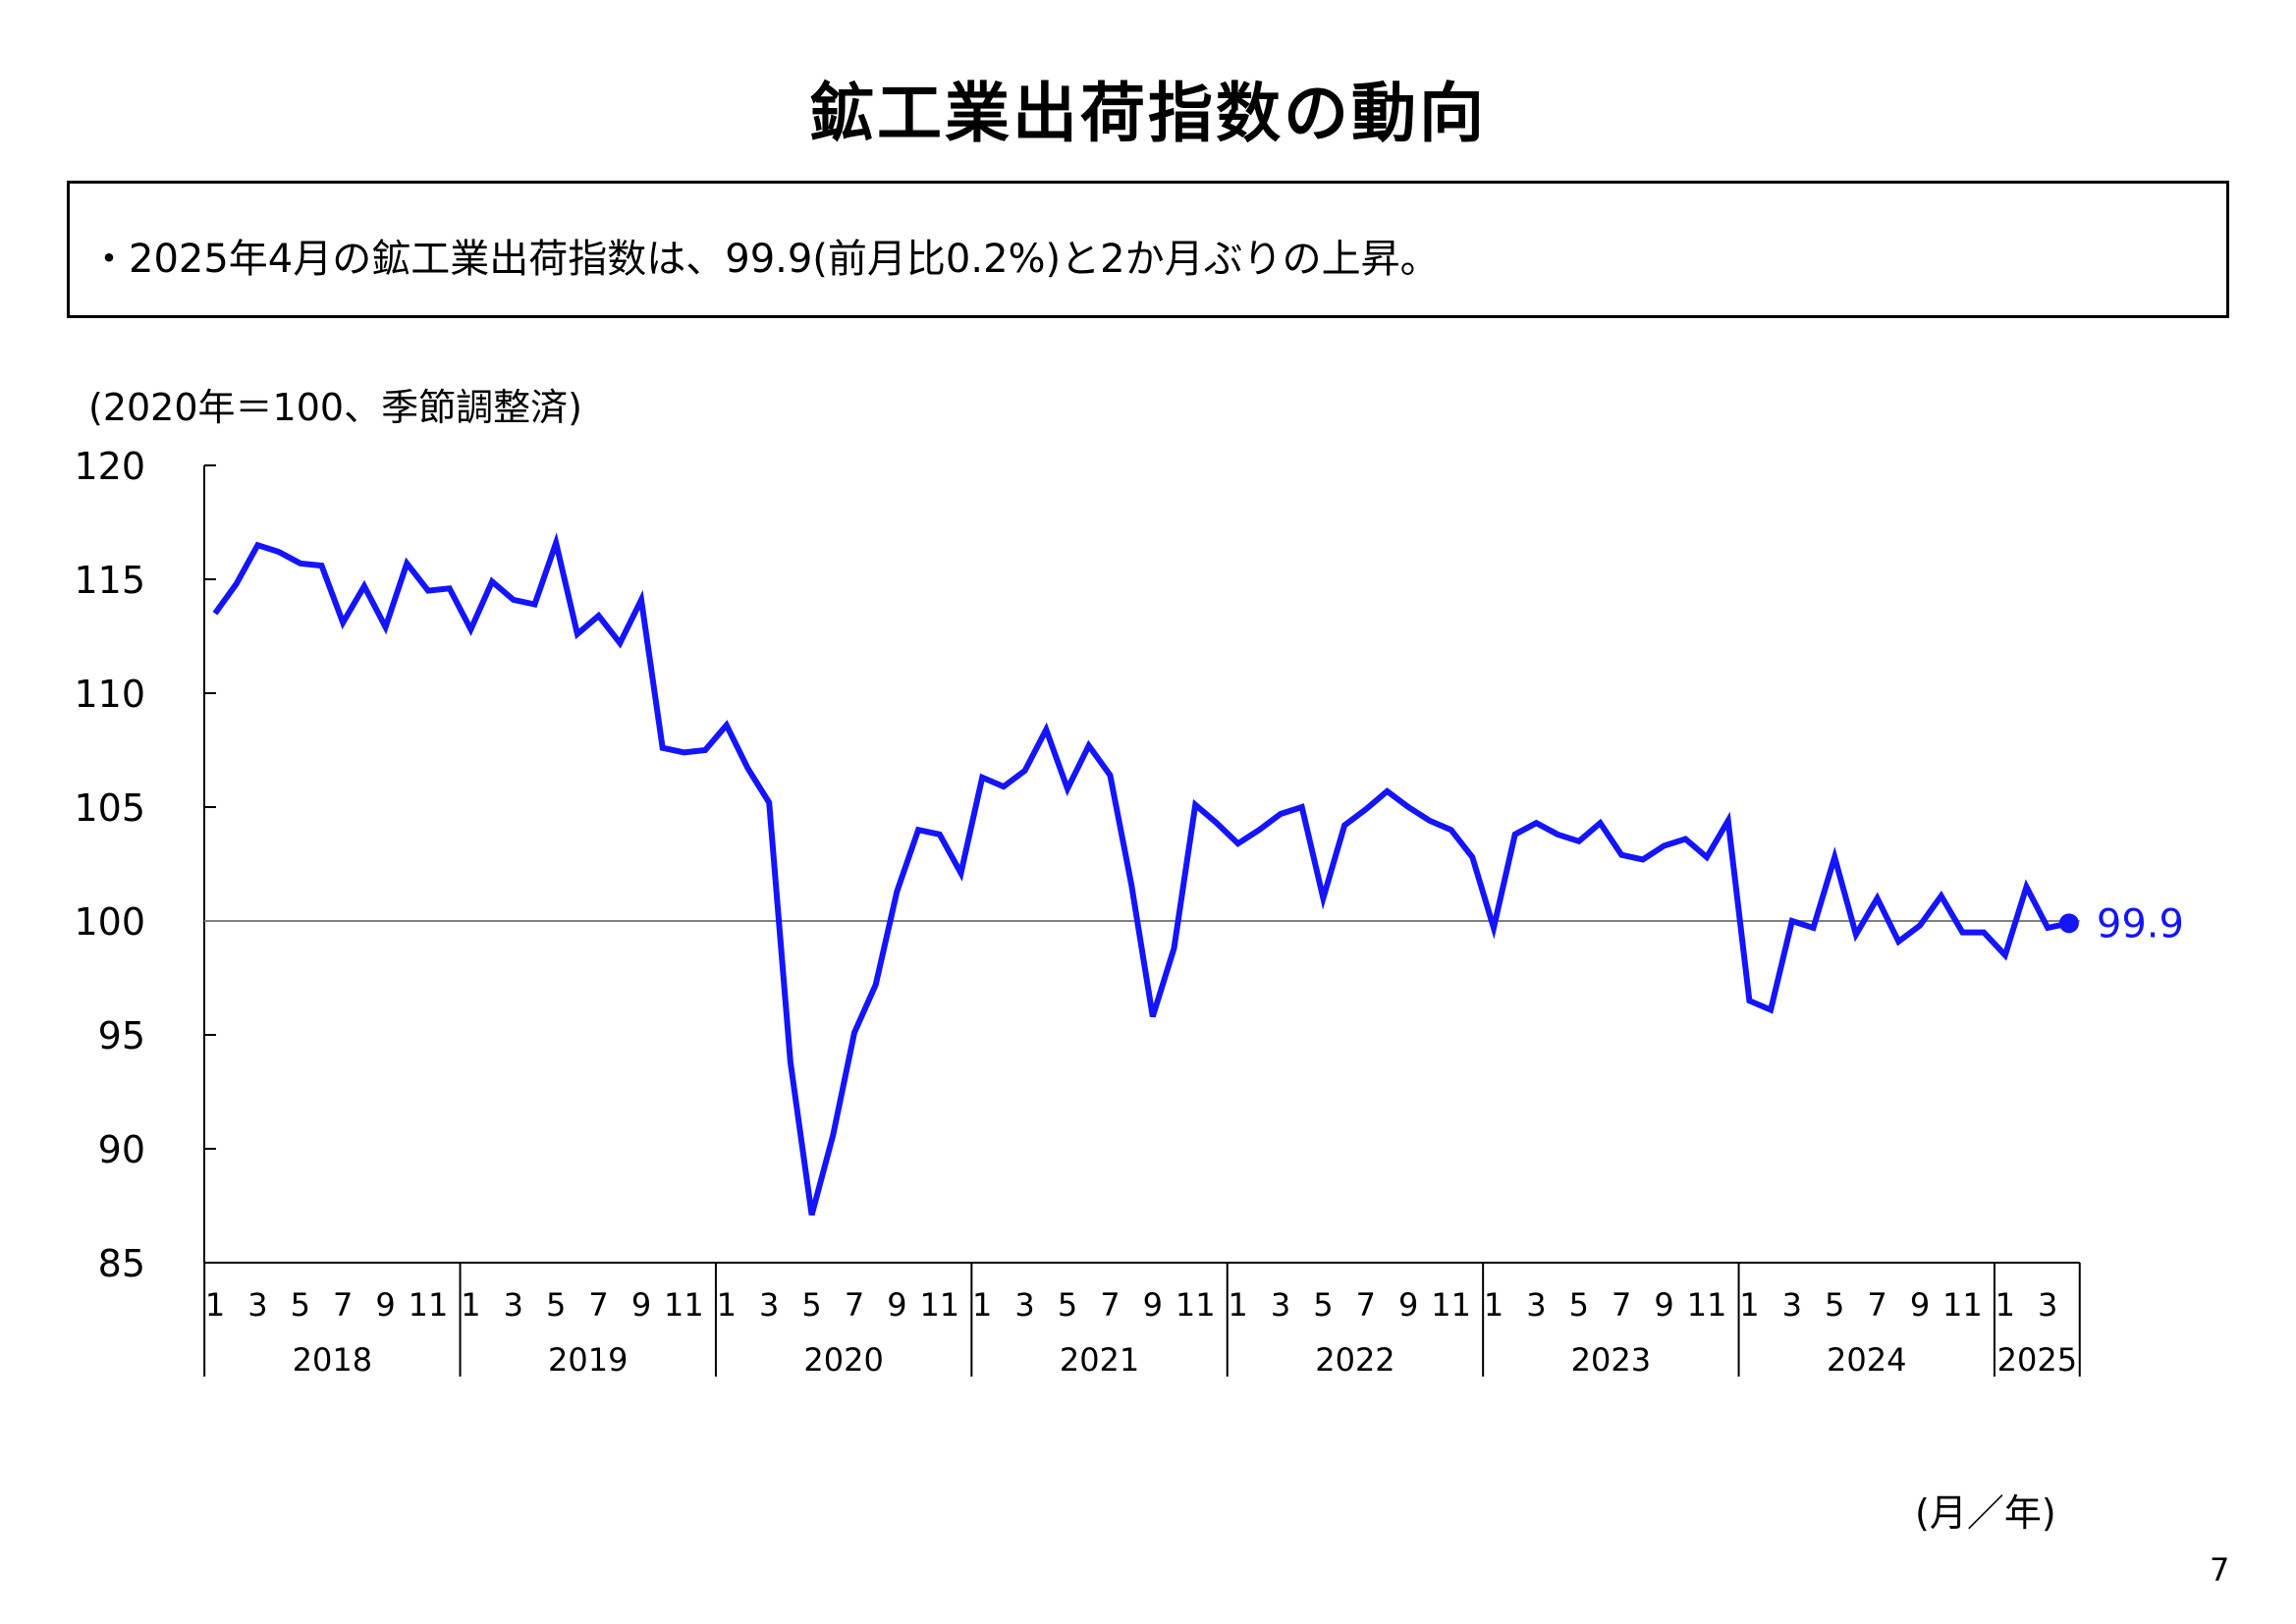 The width and height of the screenshot is (2296, 1624). I want to click on last-data-point, so click(2068, 923).